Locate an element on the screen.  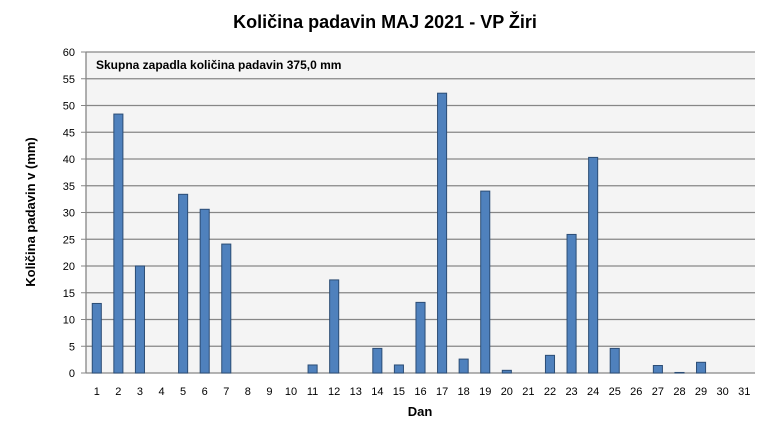
y-tick-labels: 0 5 10 15 20 25 30 35 40 45 50 55 60 is located at coordinates (69, 213).